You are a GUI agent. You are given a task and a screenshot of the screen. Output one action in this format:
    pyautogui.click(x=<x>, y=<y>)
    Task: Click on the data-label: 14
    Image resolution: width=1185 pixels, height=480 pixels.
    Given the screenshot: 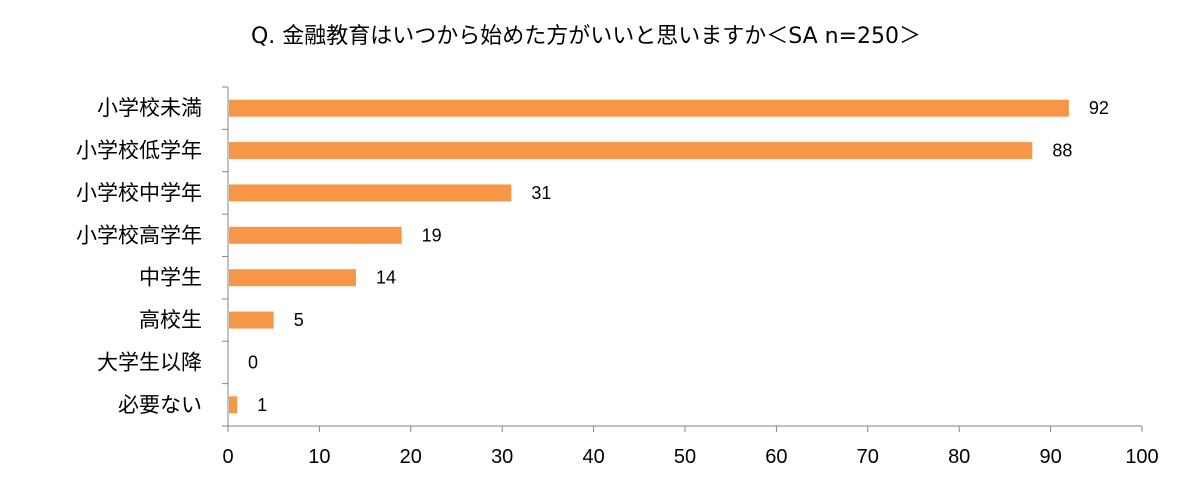 What is the action you would take?
    pyautogui.click(x=386, y=278)
    